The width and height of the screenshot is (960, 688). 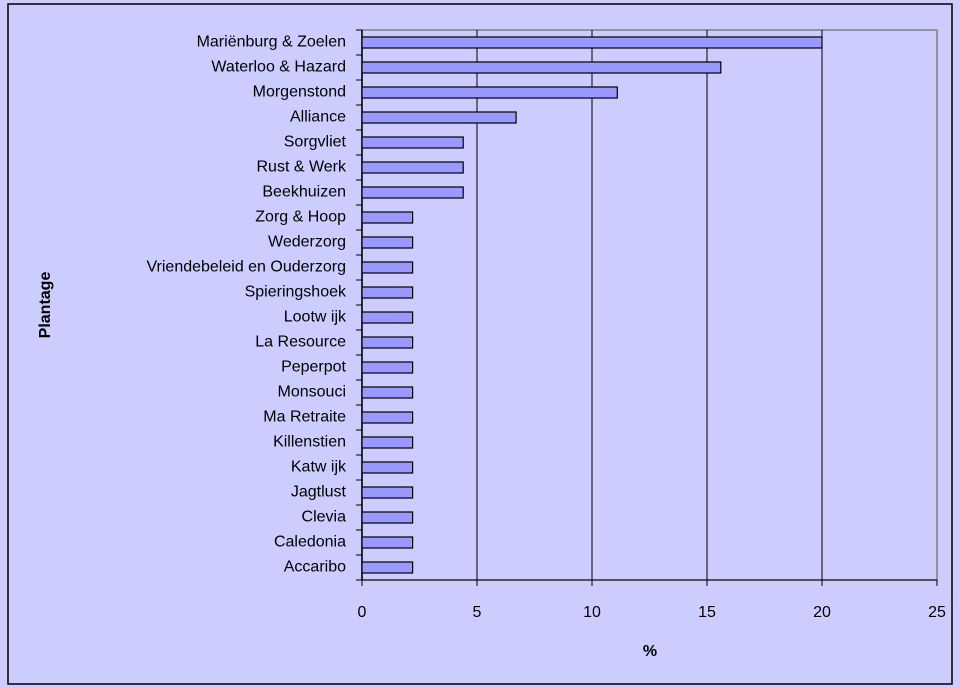 What do you see at coordinates (315, 567) in the screenshot?
I see `y-tick-label: Accaribo` at bounding box center [315, 567].